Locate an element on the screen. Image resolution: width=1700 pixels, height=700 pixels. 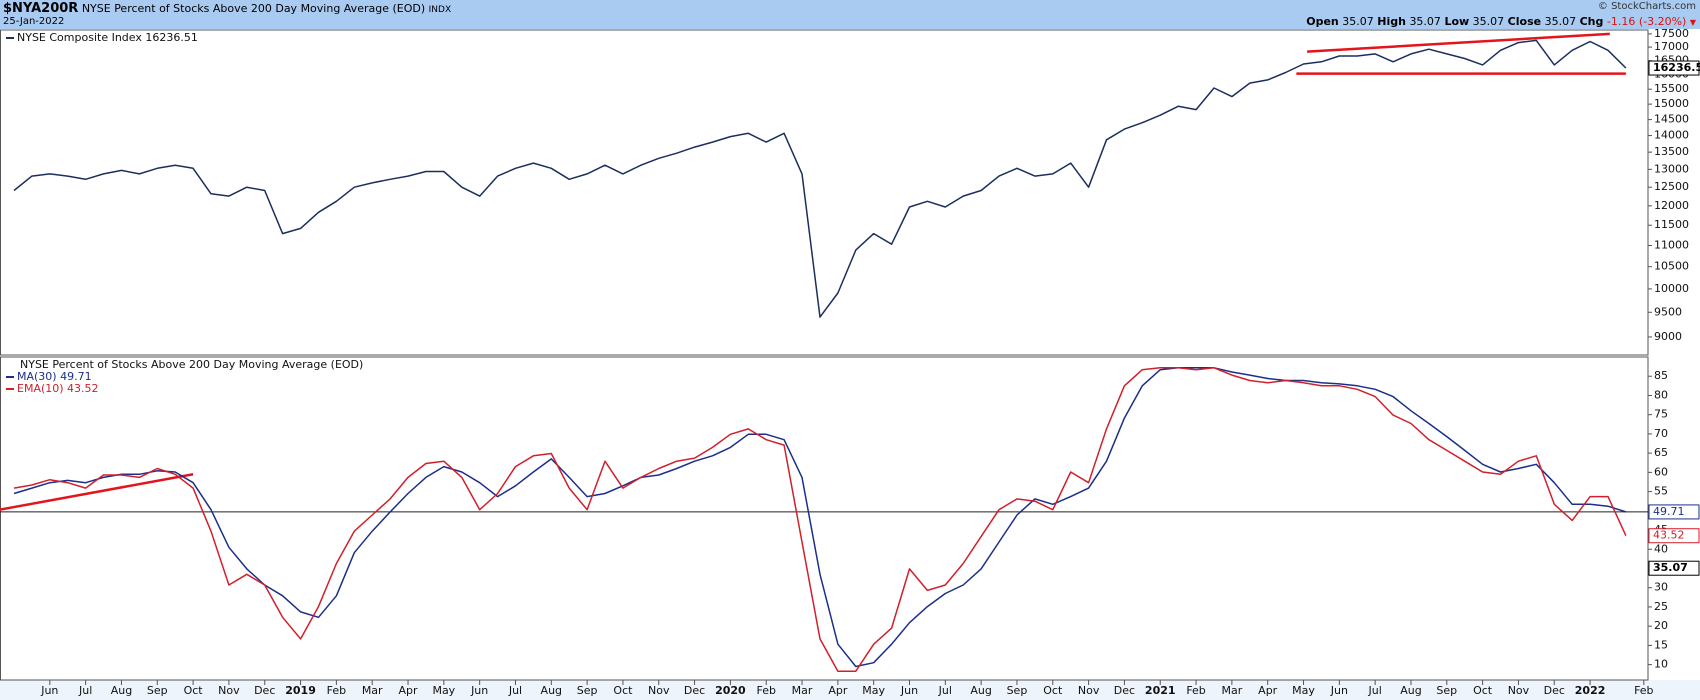
y-tick-label: 11500 is located at coordinates (1671, 224).